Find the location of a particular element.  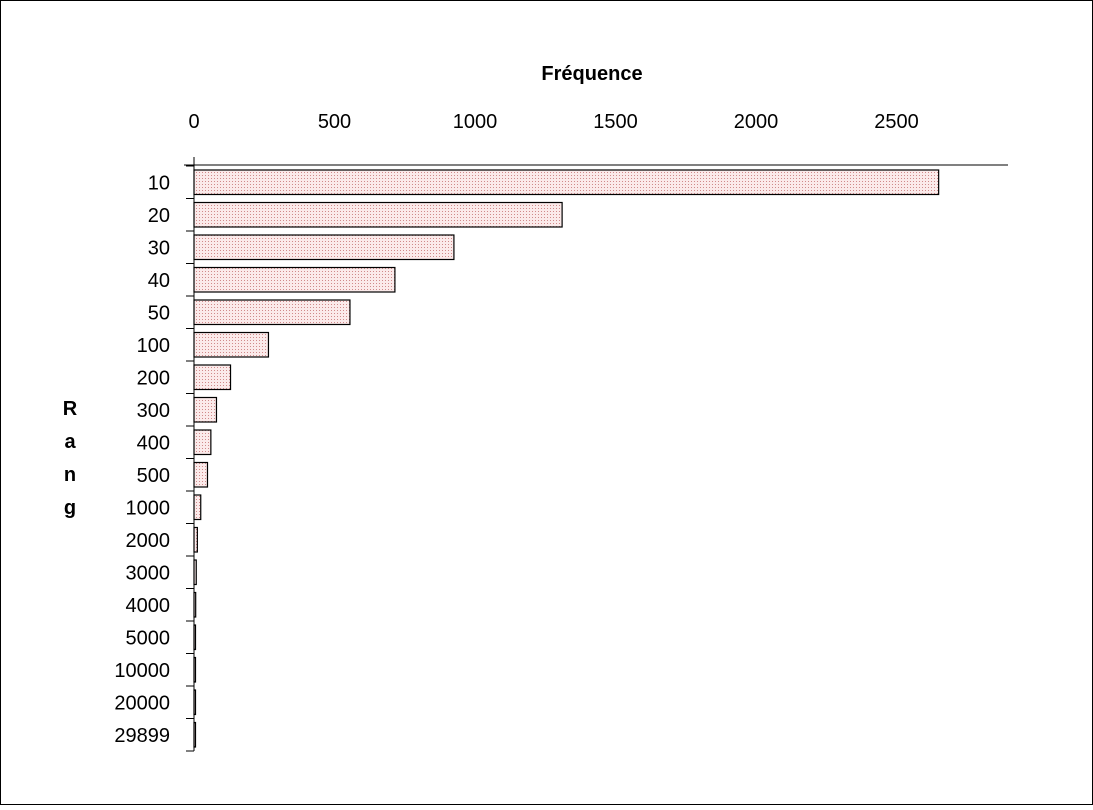

y-axis-title-letter: R is located at coordinates (70, 409).